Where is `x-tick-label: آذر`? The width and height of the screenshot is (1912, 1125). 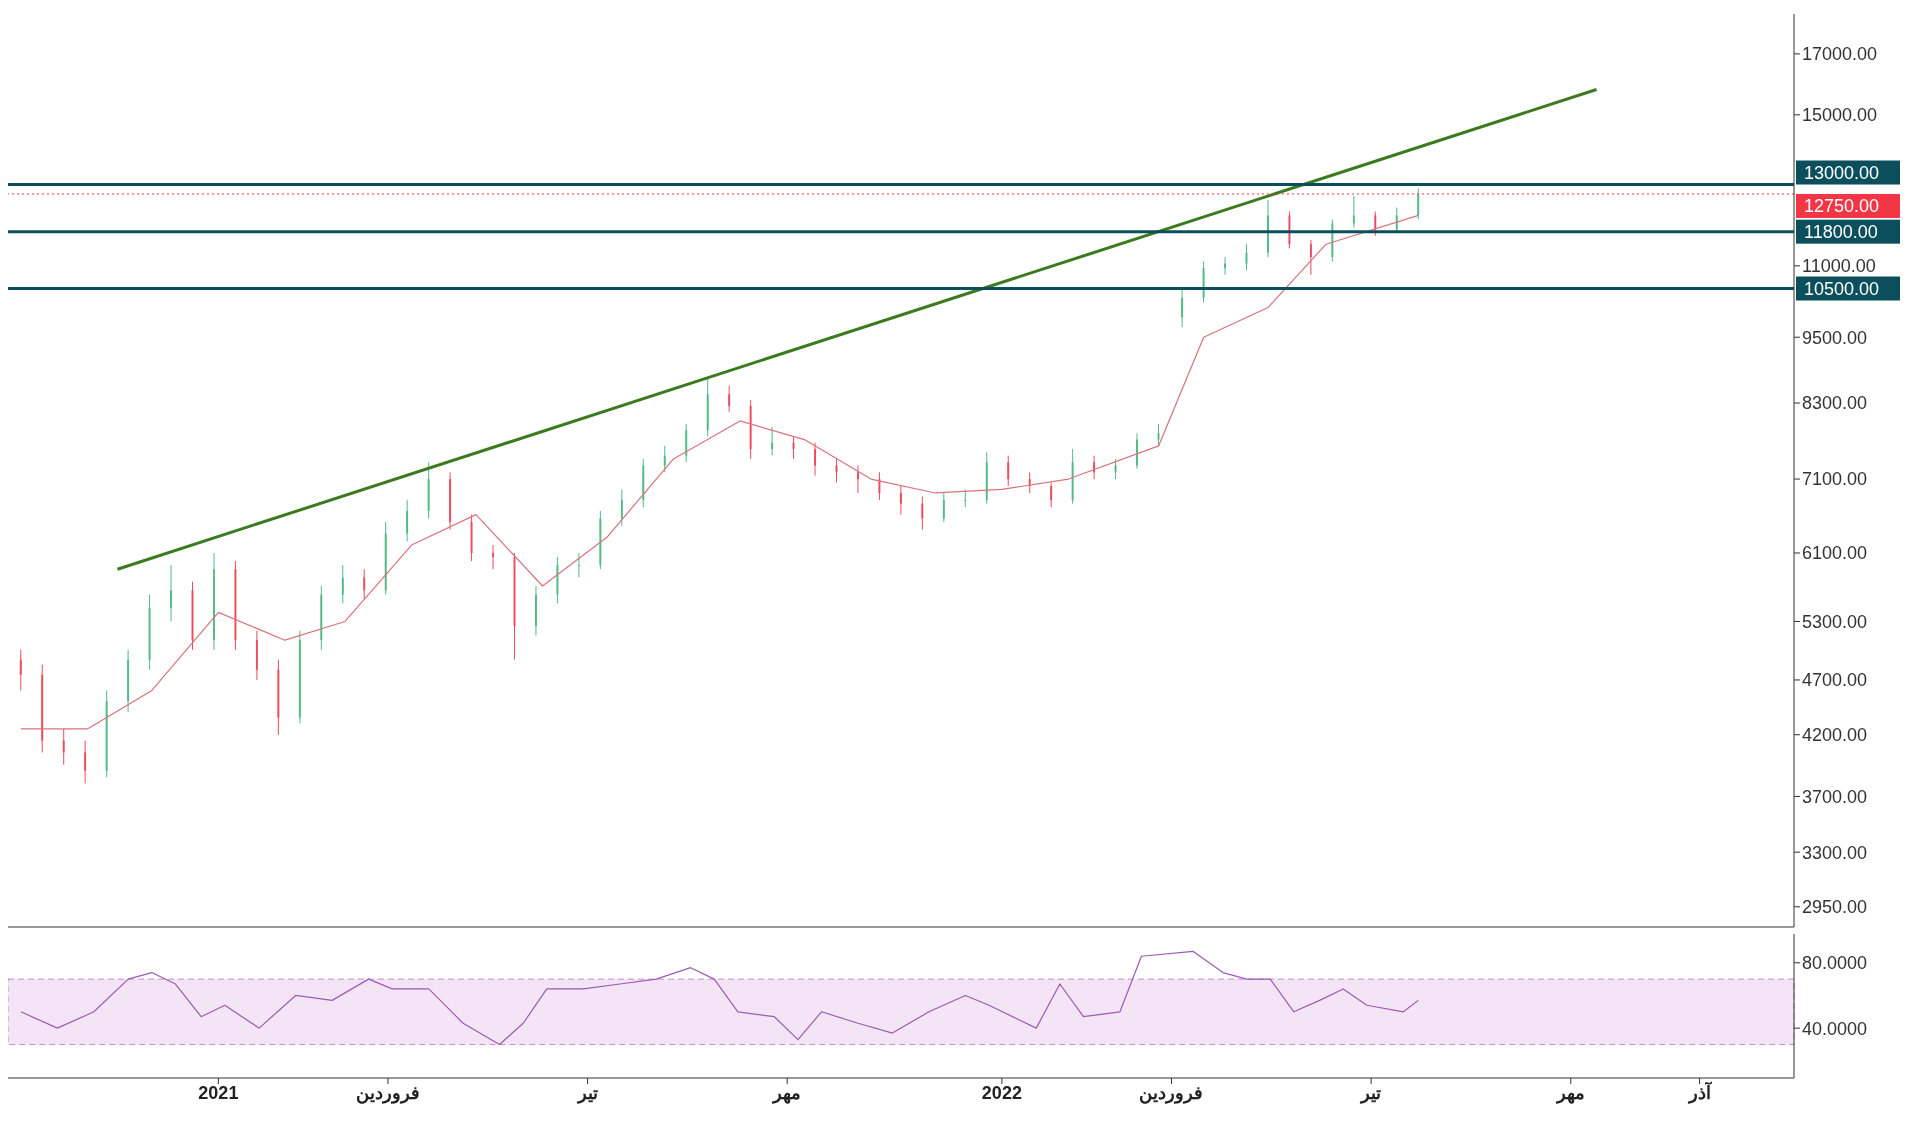
x-tick-label: آذر is located at coordinates (1699, 1092).